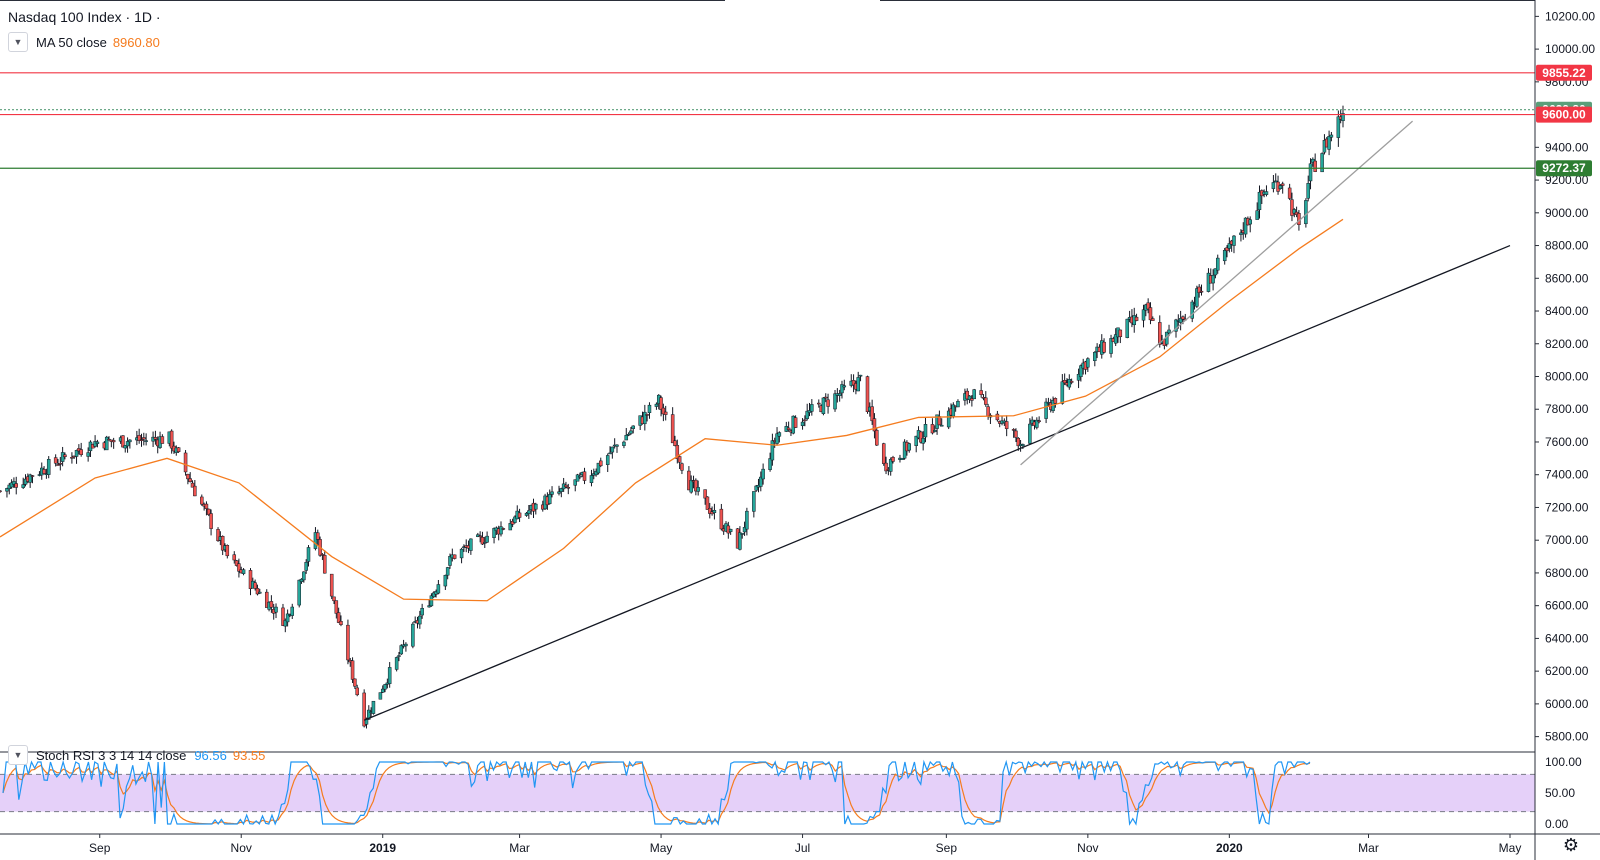 The width and height of the screenshot is (1600, 860). I want to click on price-tick-label: 10200.00, so click(1570, 16).